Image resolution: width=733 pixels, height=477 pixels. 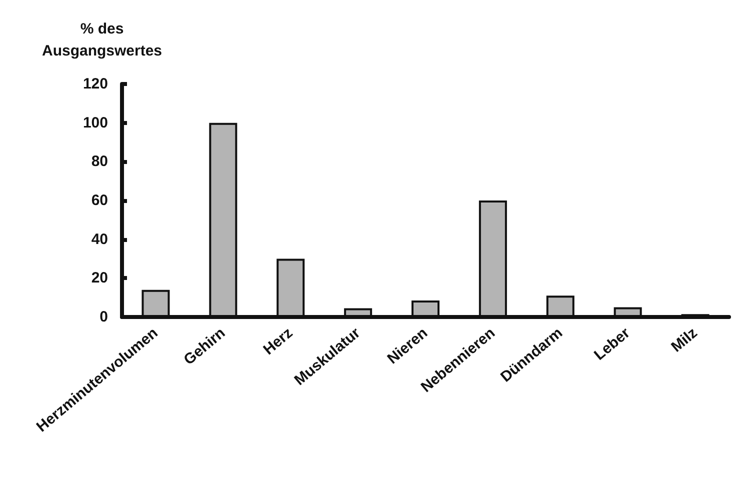 What do you see at coordinates (99, 239) in the screenshot?
I see `y-tick-label: 40` at bounding box center [99, 239].